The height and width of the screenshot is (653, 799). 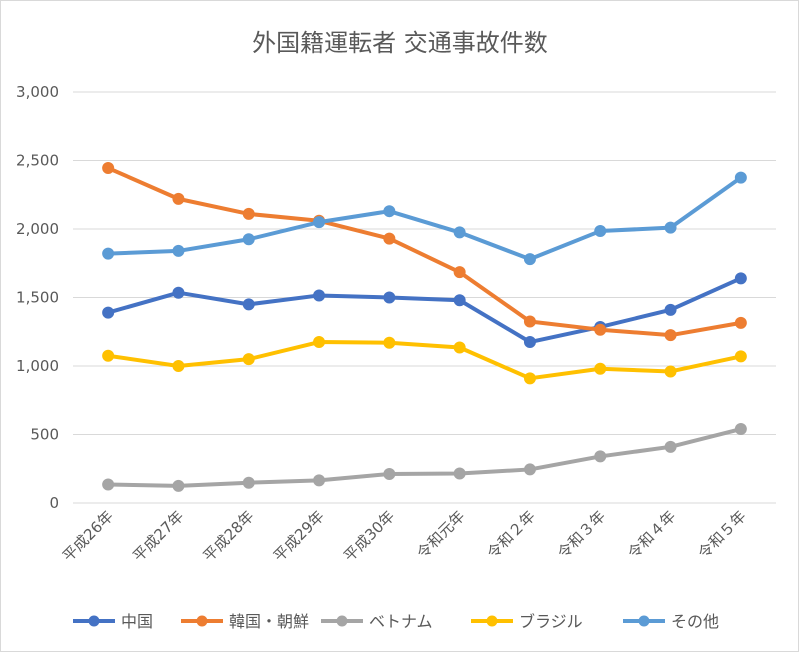 What do you see at coordinates (369, 536) in the screenshot?
I see `x-tick-label: 平成30年` at bounding box center [369, 536].